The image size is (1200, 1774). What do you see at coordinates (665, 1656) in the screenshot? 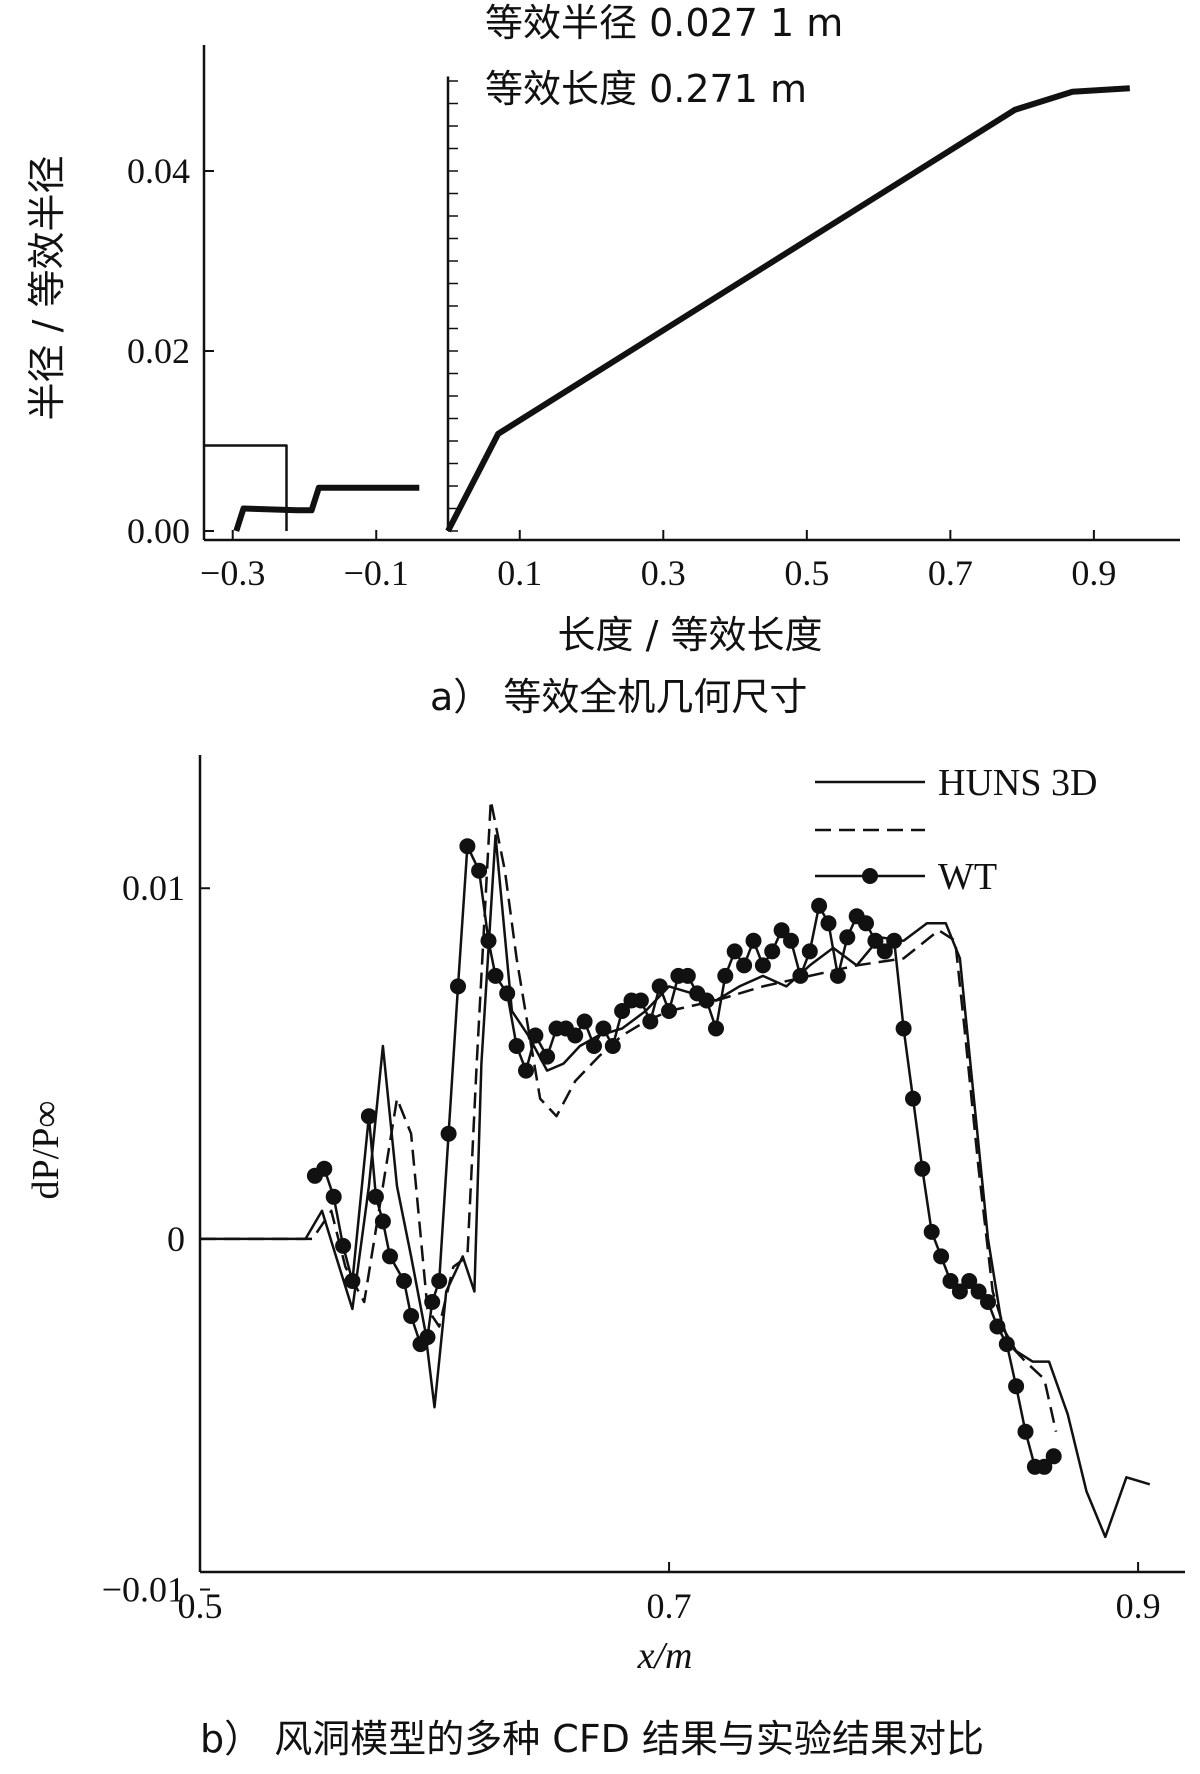
I see `panel-b-x-axis-label: x/m` at bounding box center [665, 1656].